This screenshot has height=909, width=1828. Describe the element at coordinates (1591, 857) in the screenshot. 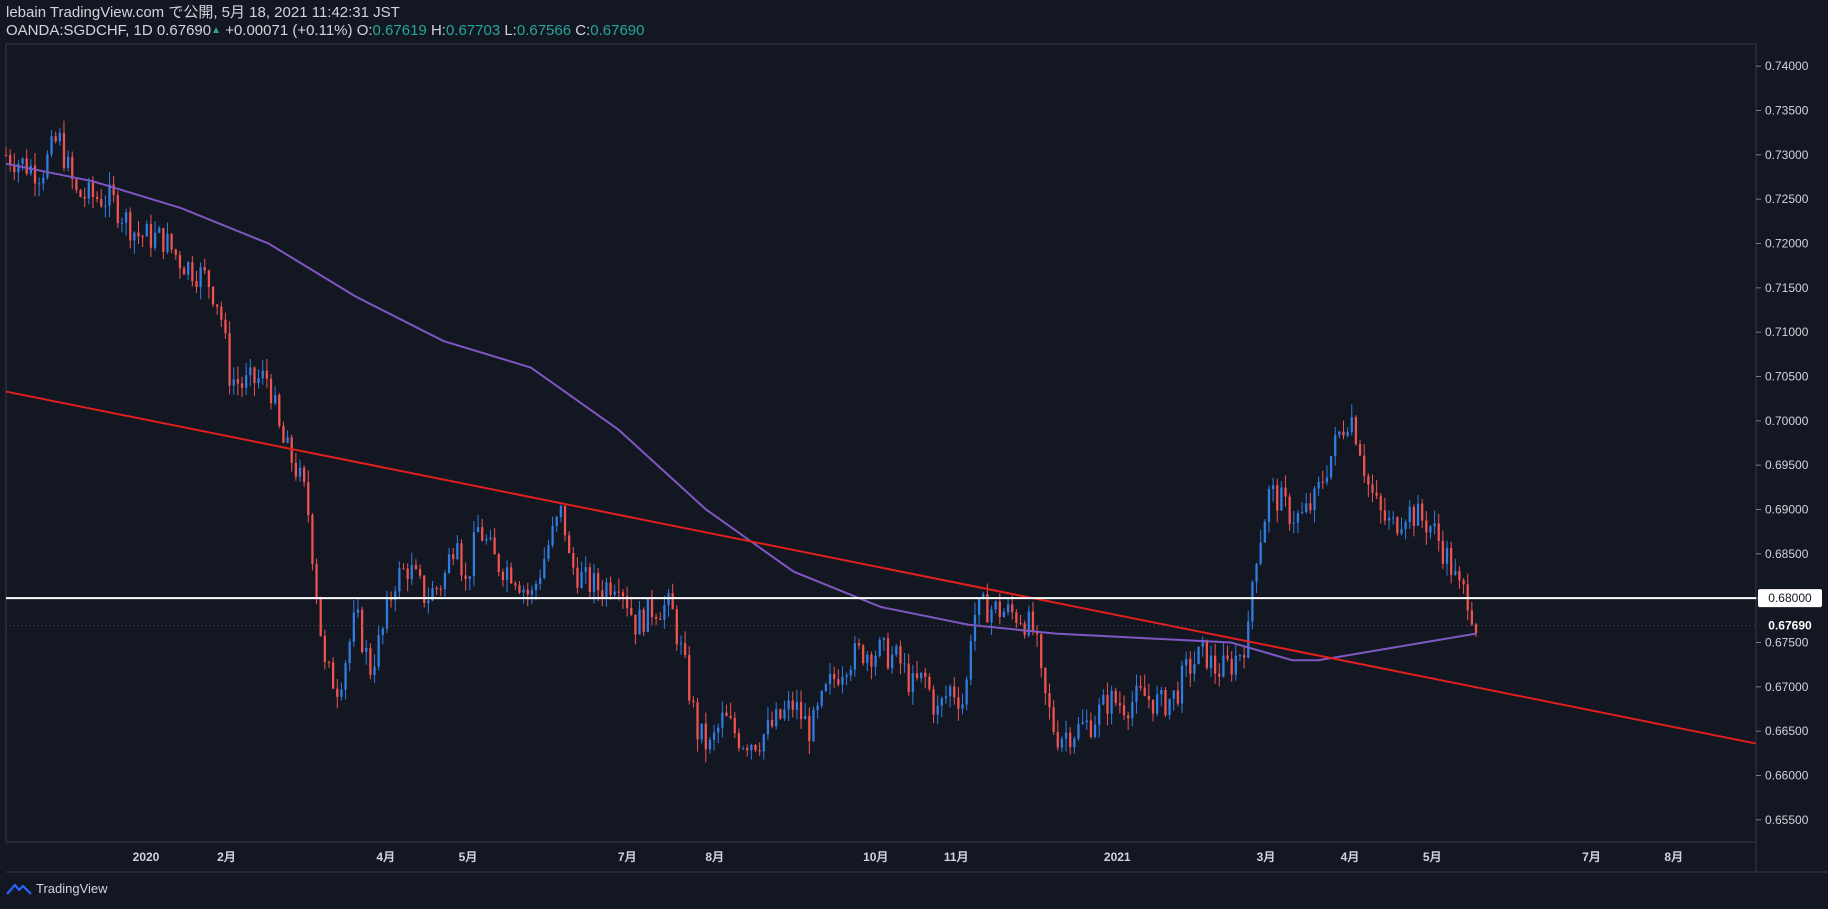

I see `x-tick-label: 7月` at that location.